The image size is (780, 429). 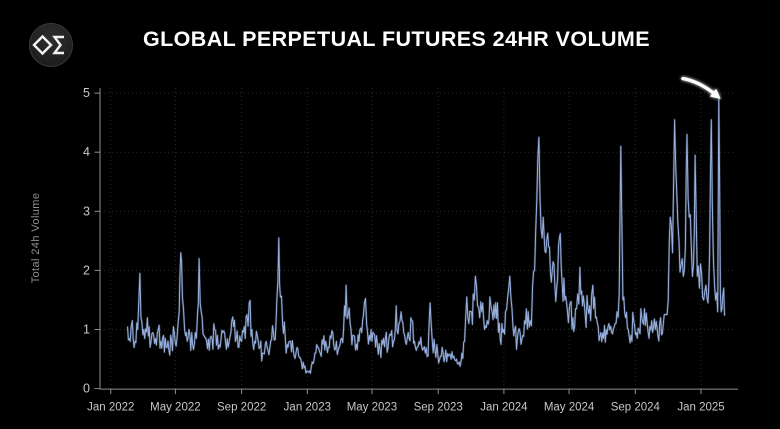 What do you see at coordinates (700, 408) in the screenshot?
I see `x-tick-label: Jan 2025` at bounding box center [700, 408].